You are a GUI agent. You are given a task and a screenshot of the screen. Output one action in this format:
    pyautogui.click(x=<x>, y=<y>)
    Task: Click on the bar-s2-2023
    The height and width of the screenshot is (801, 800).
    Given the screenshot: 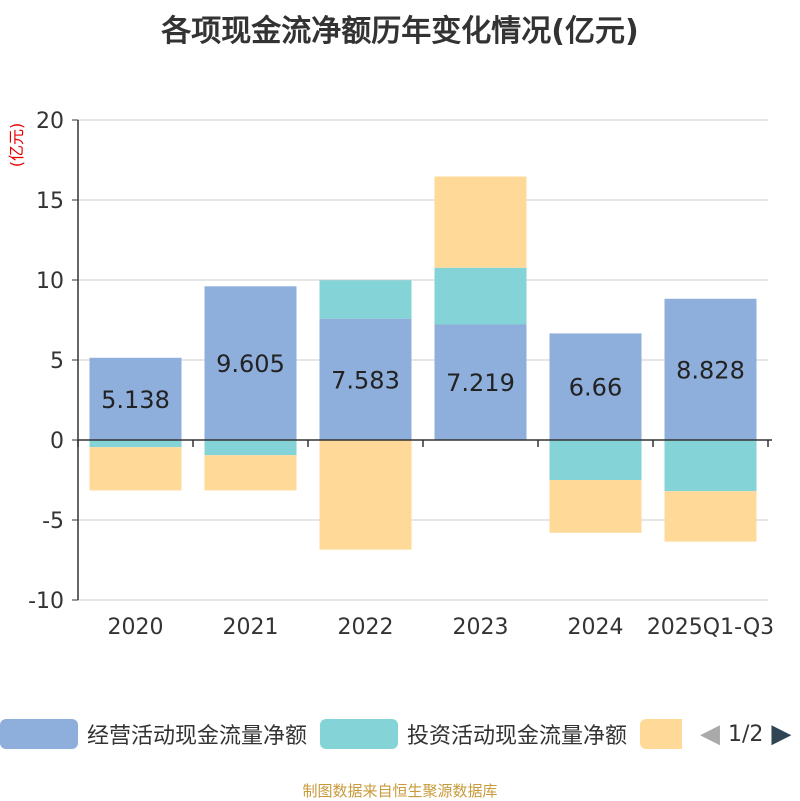 What is the action you would take?
    pyautogui.click(x=480, y=222)
    